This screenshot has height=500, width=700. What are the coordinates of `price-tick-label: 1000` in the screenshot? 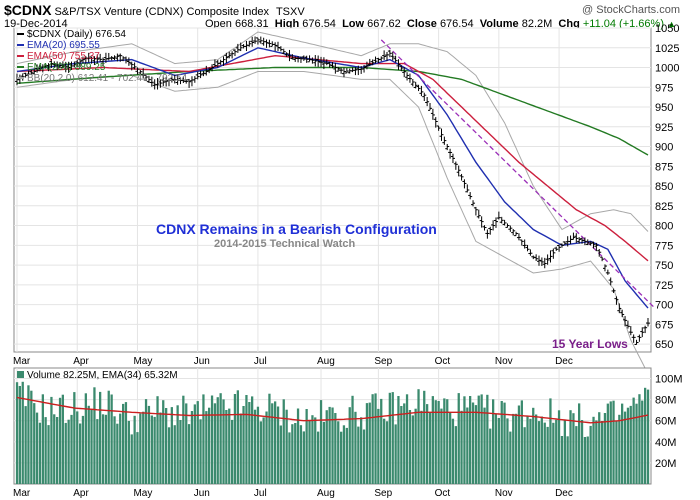 It's located at (667, 69).